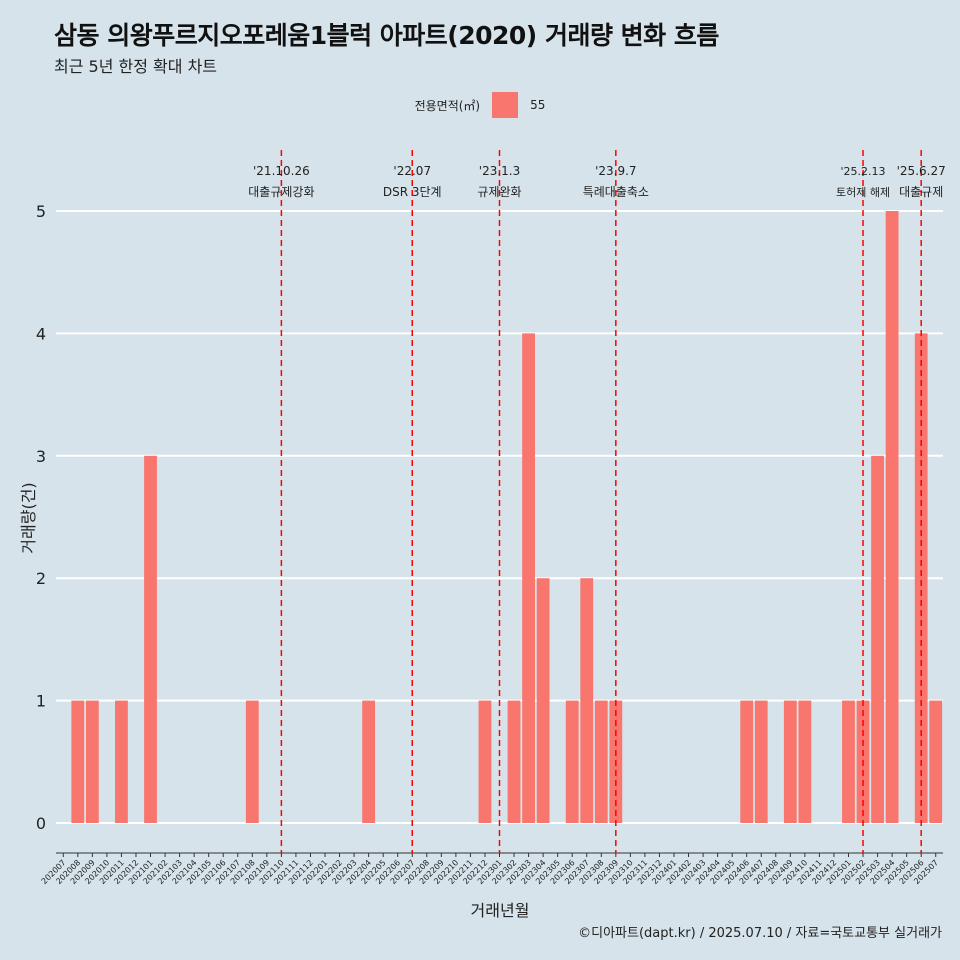 The width and height of the screenshot is (960, 960). Describe the element at coordinates (921, 171) in the screenshot. I see `event-date-label: '25.6.27` at that location.